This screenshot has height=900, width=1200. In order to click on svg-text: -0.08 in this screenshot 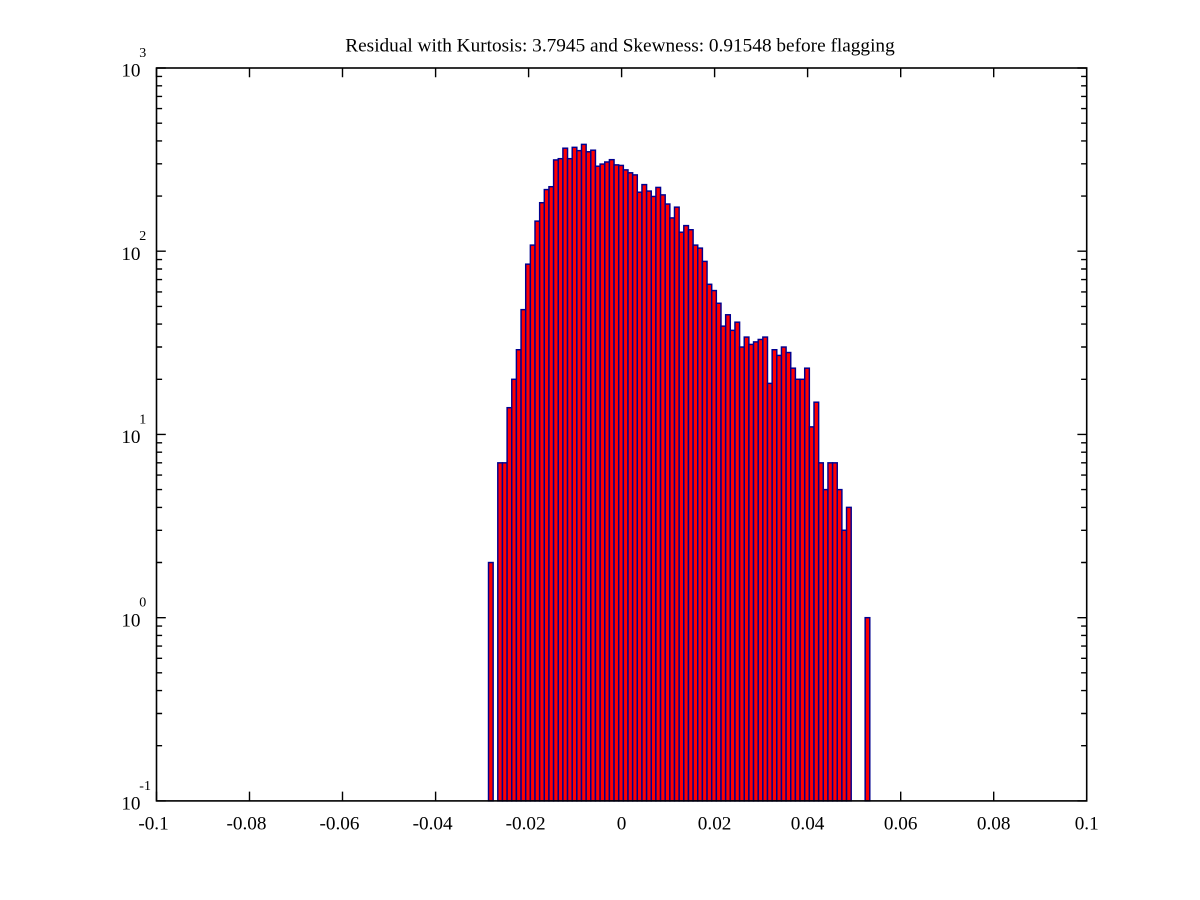, I will do `click(247, 824)`.